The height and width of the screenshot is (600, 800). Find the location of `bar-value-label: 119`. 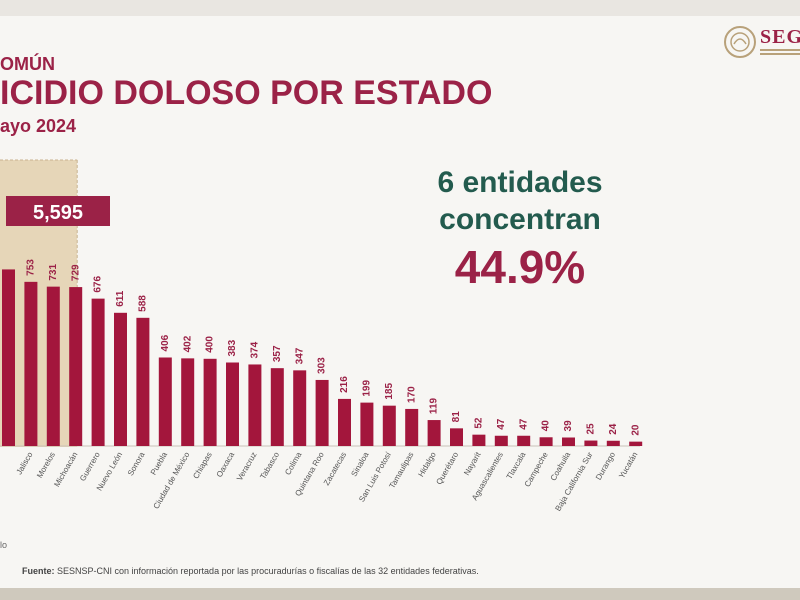

bar-value-label: 119 is located at coordinates (434, 405).